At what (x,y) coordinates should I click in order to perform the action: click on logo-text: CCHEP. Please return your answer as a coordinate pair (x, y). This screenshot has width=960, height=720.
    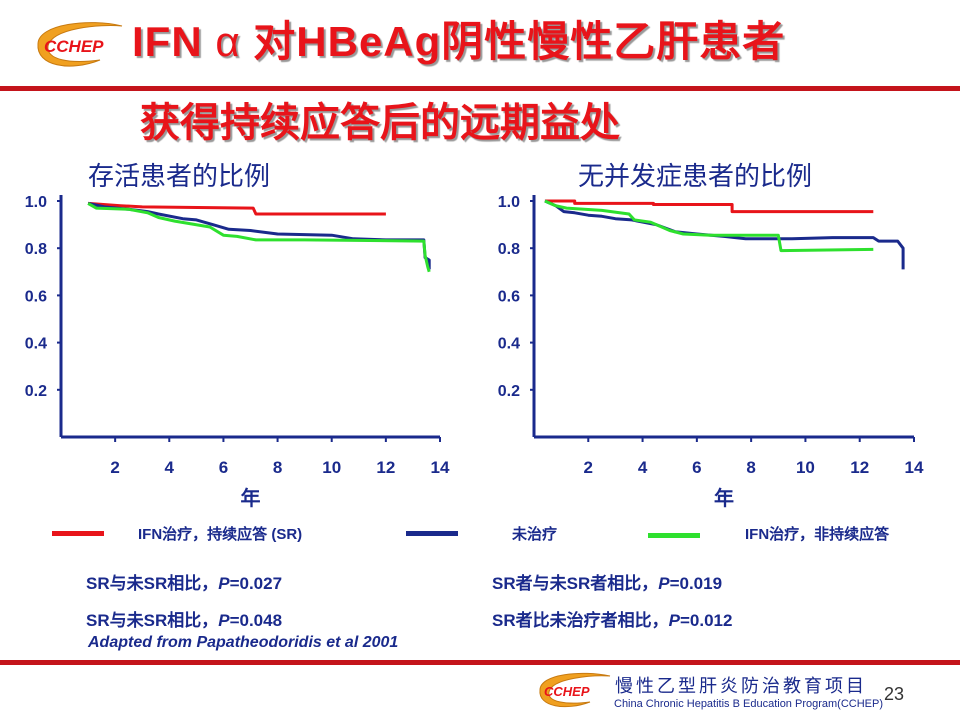
    Looking at the image, I should click on (74, 46).